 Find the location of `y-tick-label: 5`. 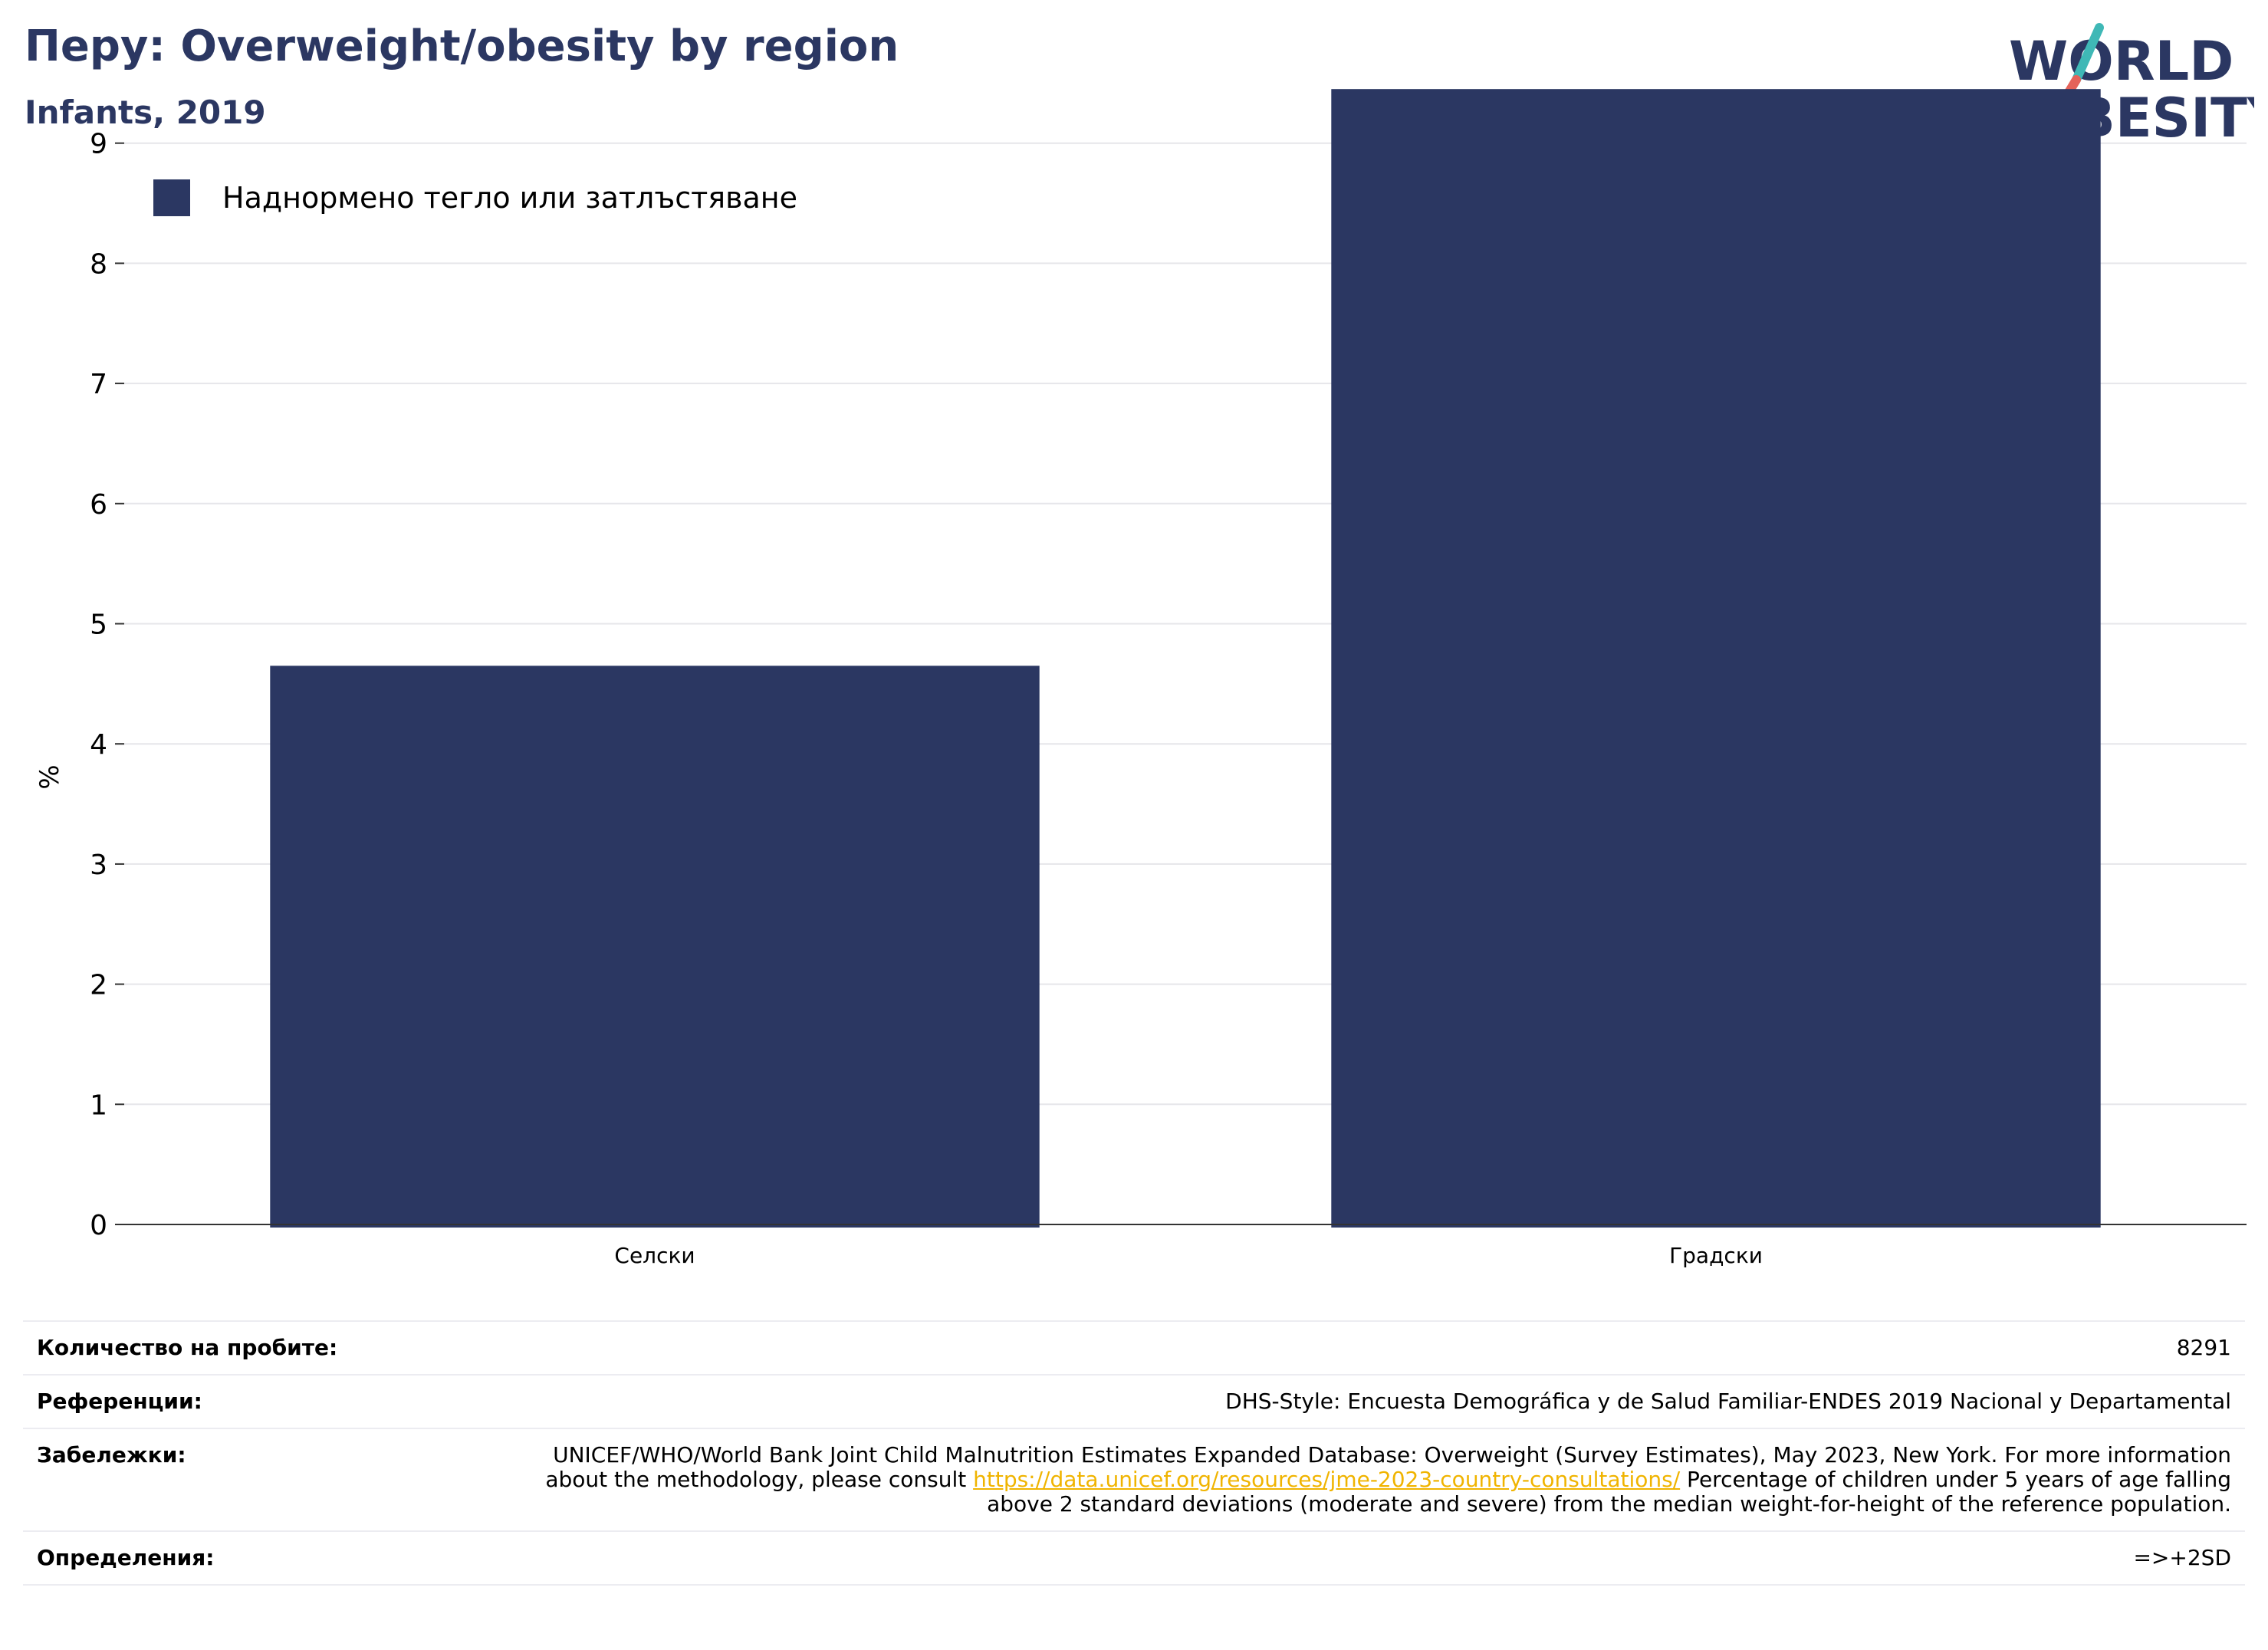

y-tick-label: 5 is located at coordinates (98, 625).